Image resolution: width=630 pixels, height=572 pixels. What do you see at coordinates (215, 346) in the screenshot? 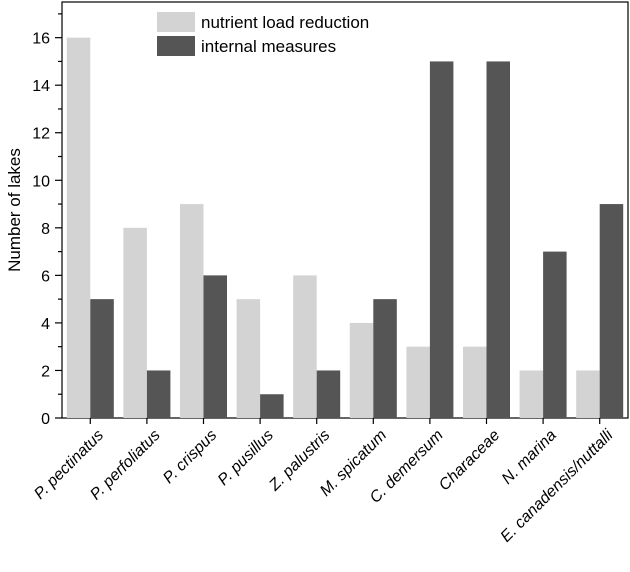
I see `bar-internal-measures-p-crispus` at bounding box center [215, 346].